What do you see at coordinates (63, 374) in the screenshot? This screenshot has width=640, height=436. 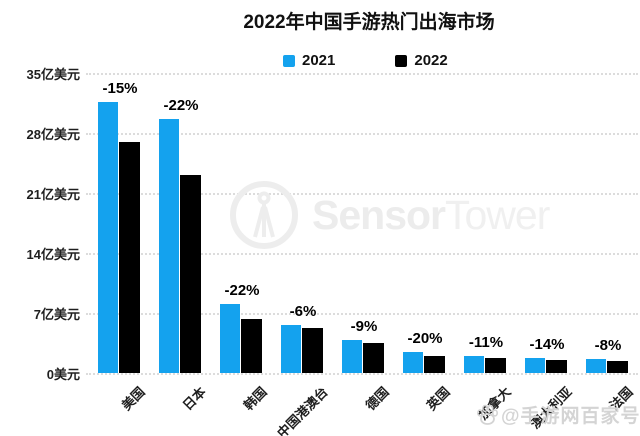 I see `y-axis-label: 0美元` at bounding box center [63, 374].